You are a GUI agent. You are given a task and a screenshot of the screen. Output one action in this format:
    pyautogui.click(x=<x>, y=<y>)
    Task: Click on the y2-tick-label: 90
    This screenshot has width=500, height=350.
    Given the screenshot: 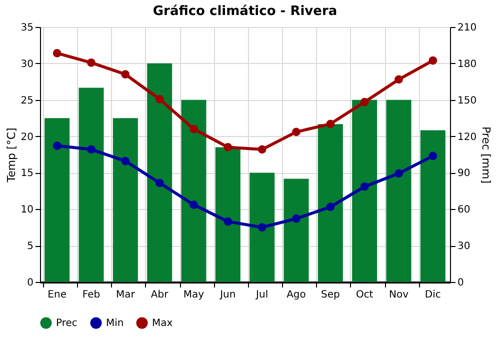 What is the action you would take?
    pyautogui.click(x=464, y=174)
    